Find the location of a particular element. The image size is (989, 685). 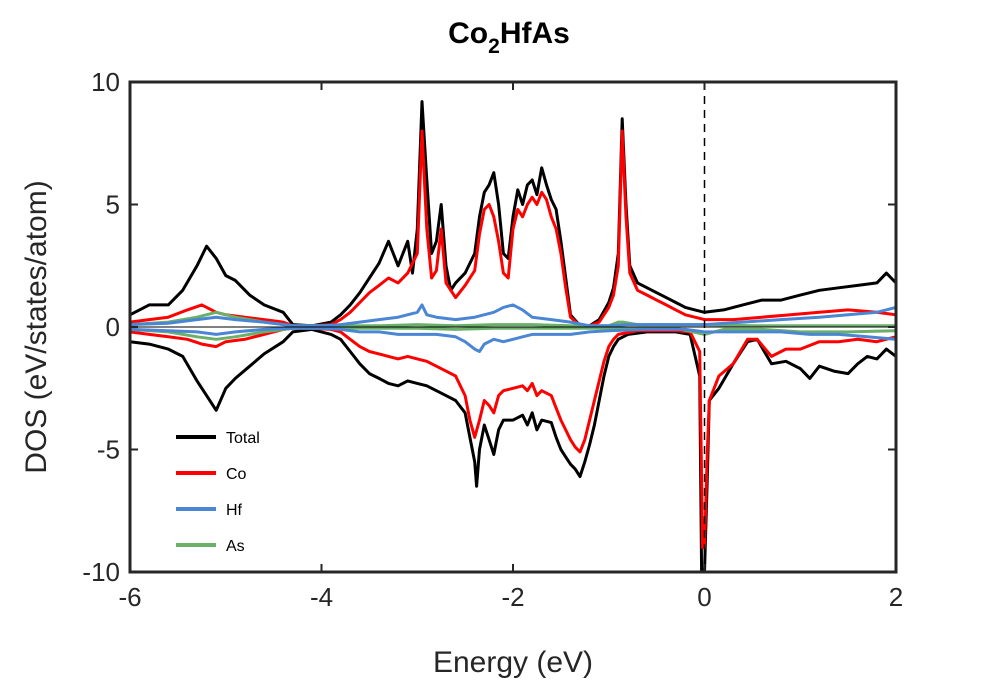

title-rest: HfAs is located at coordinates (535, 33).